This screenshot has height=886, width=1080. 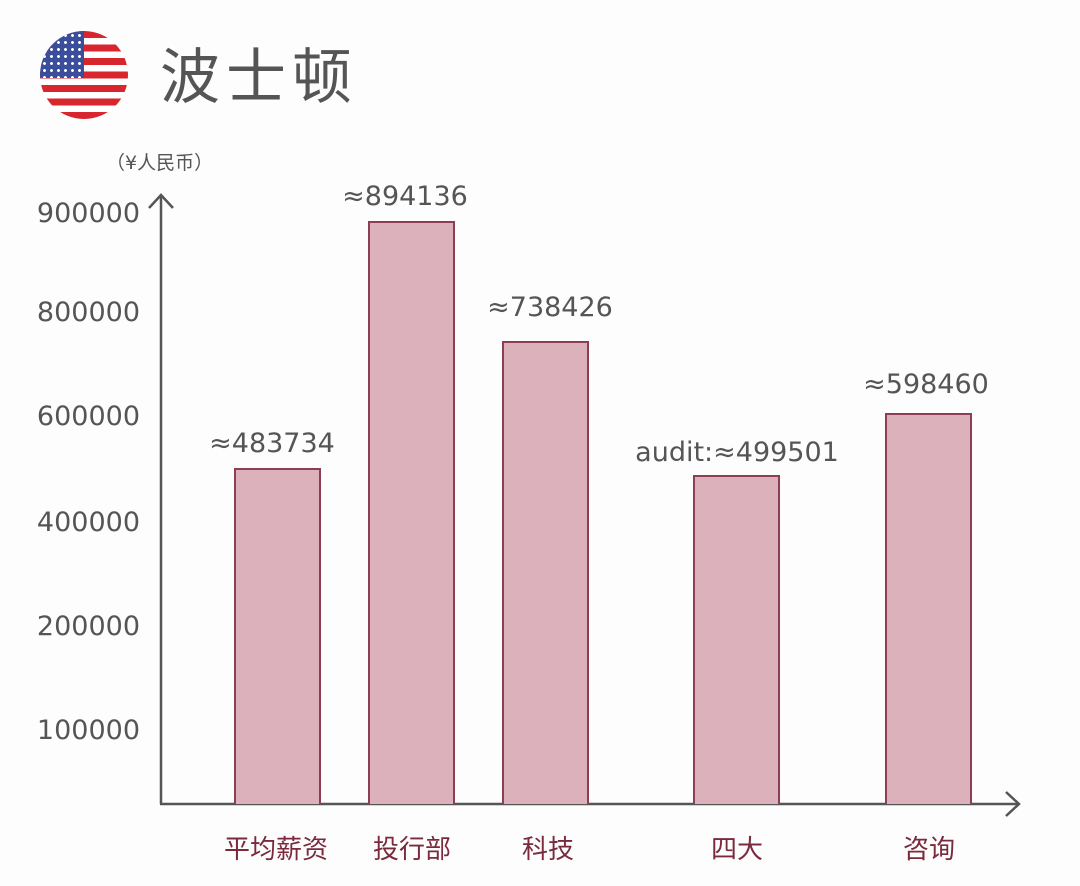 I want to click on y-tick-label: 200000, so click(x=88, y=626).